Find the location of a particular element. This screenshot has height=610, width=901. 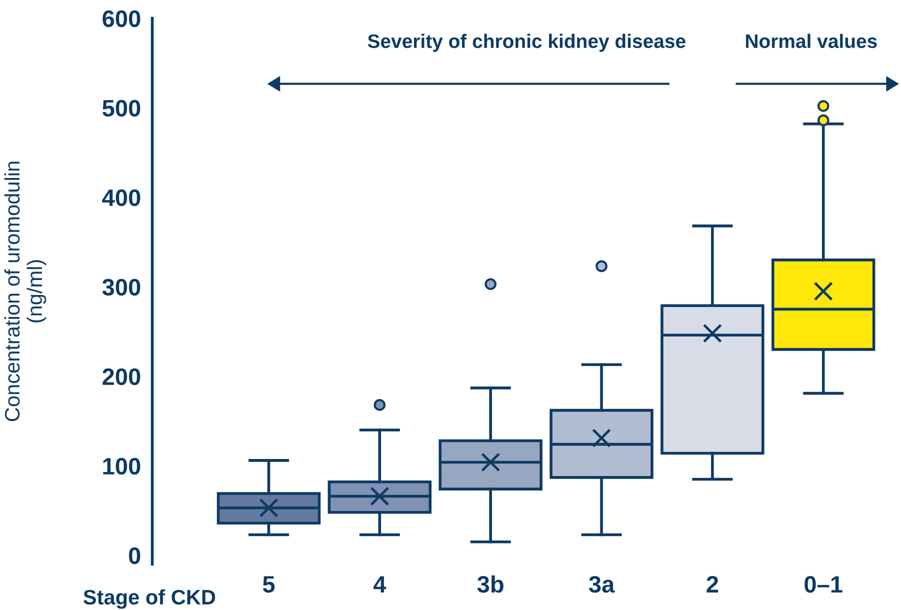

y-tick-label: 200 is located at coordinates (121, 377).